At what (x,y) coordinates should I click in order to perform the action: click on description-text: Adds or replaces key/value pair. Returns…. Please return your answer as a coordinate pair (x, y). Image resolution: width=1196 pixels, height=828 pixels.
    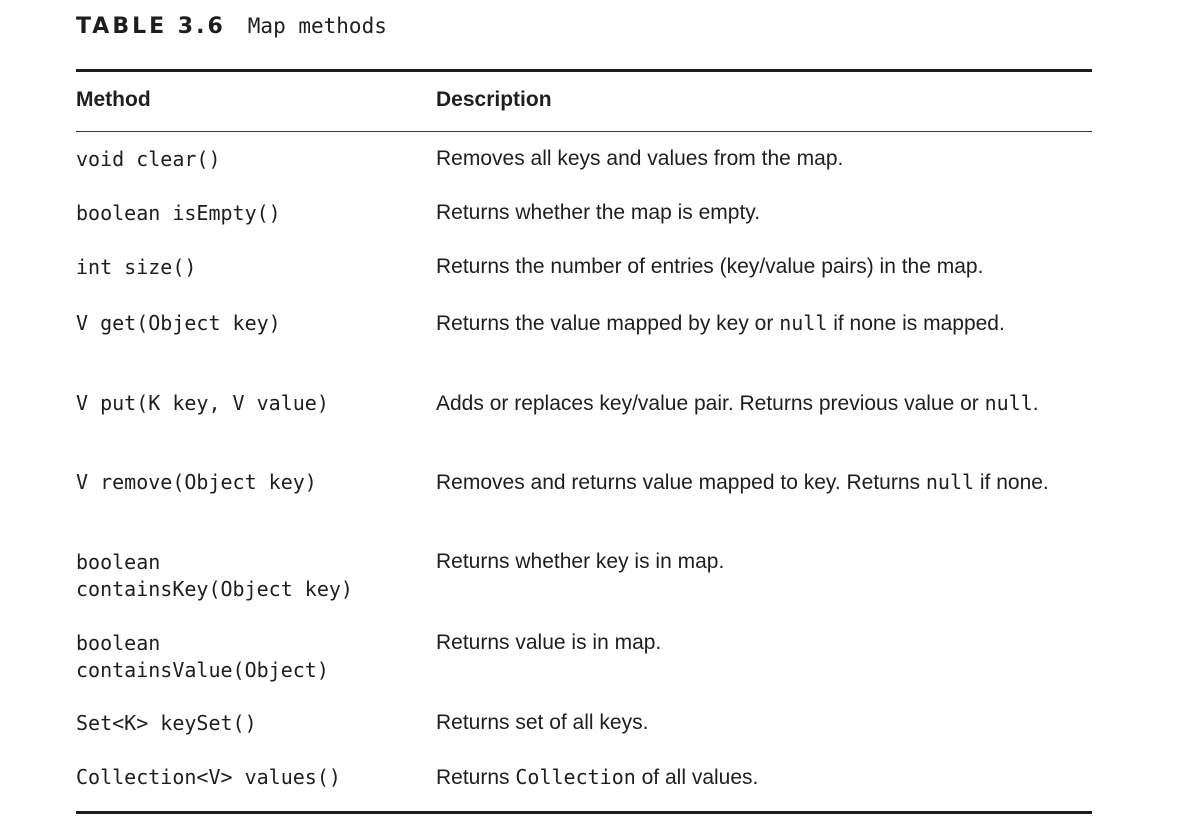
    Looking at the image, I should click on (710, 403).